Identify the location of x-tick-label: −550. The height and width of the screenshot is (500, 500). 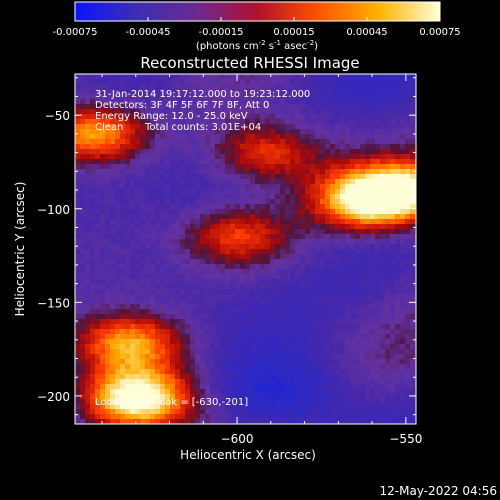
(405, 439).